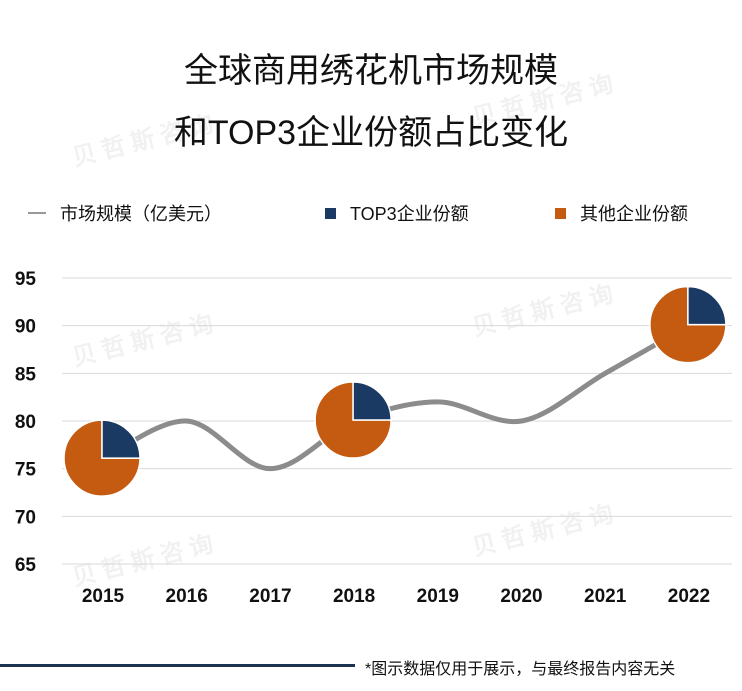 The height and width of the screenshot is (691, 742). I want to click on legend-label-market-size: 市场规模（亿美元）, so click(141, 214).